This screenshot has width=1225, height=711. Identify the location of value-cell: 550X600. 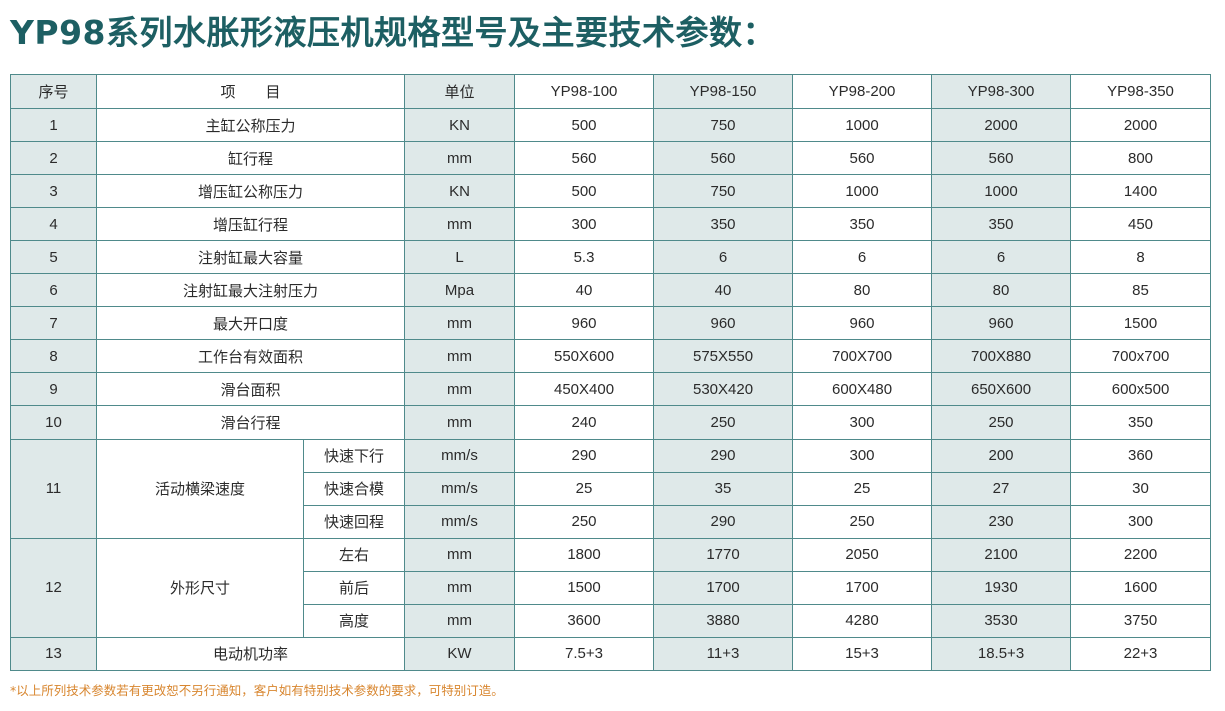
(584, 356).